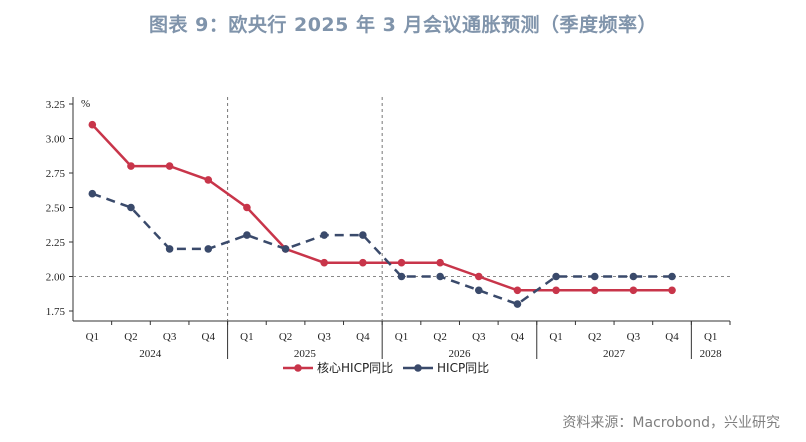  What do you see at coordinates (614, 354) in the screenshot?
I see `year-label: 2027` at bounding box center [614, 354].